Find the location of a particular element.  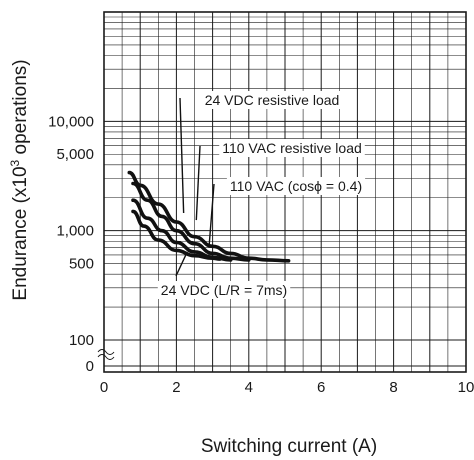

axis-break-marks is located at coordinates (106, 354).